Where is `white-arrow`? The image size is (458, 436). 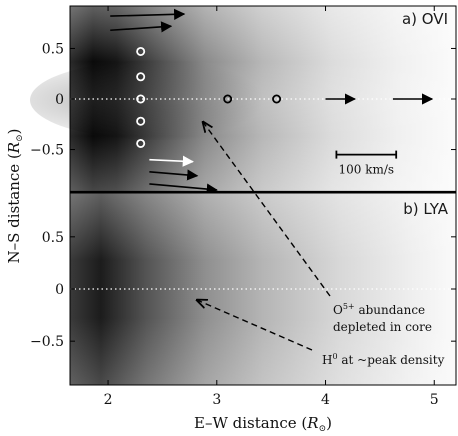
white-arrow is located at coordinates (171, 161).